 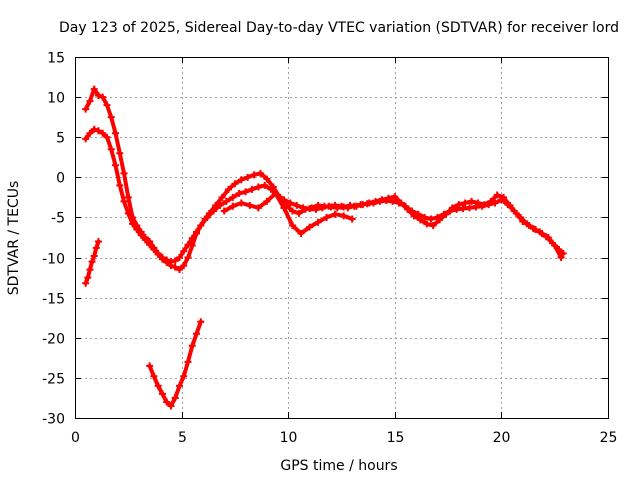 I want to click on y-tick-label: 0, so click(x=60, y=179).